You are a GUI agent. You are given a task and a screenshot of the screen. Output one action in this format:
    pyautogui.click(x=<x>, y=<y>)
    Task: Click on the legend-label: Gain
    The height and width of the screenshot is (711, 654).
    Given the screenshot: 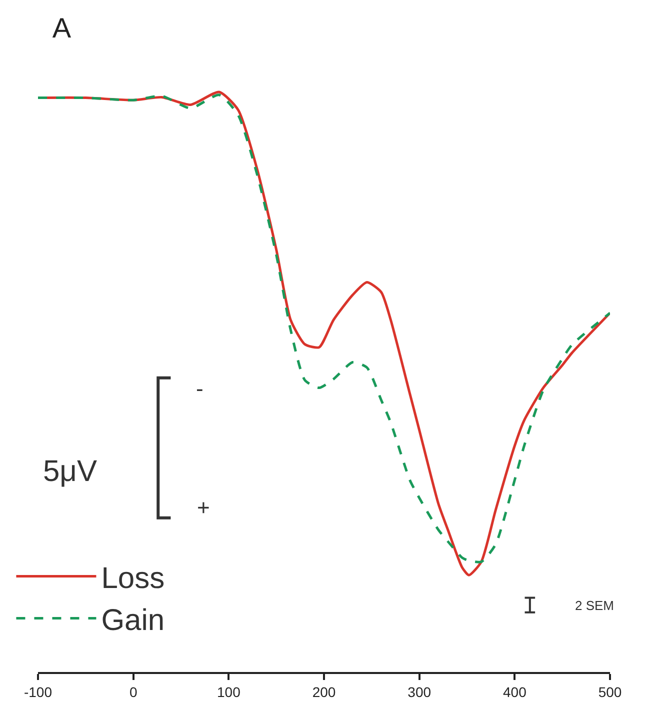 What is the action you would take?
    pyautogui.click(x=133, y=620)
    